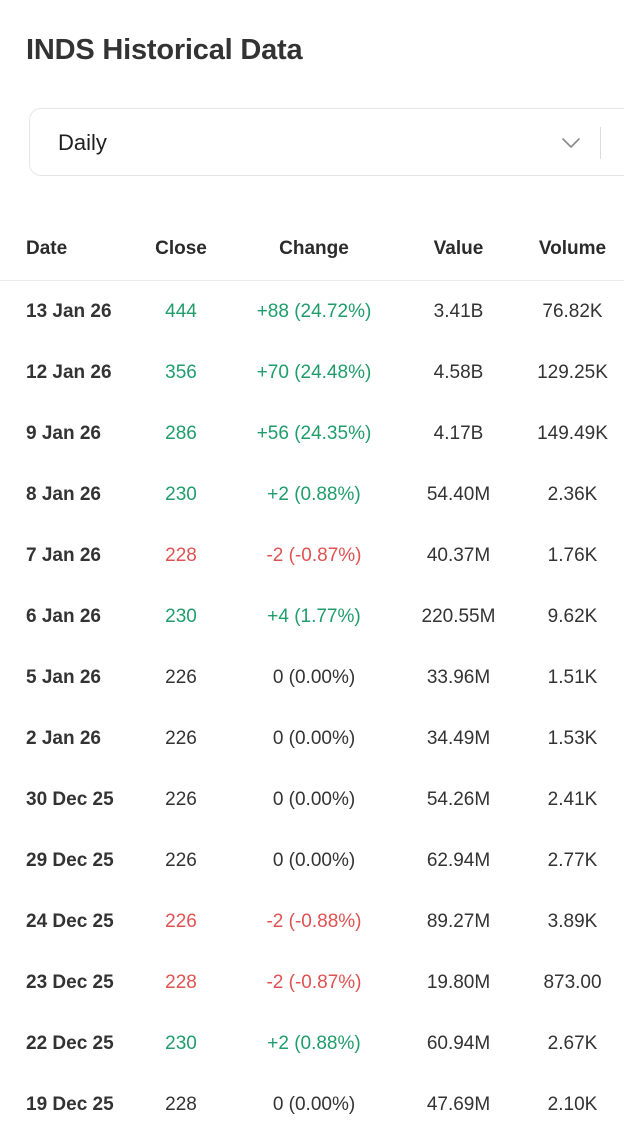 Image resolution: width=624 pixels, height=1146 pixels. I want to click on cell-volume: 76.82K, so click(572, 311).